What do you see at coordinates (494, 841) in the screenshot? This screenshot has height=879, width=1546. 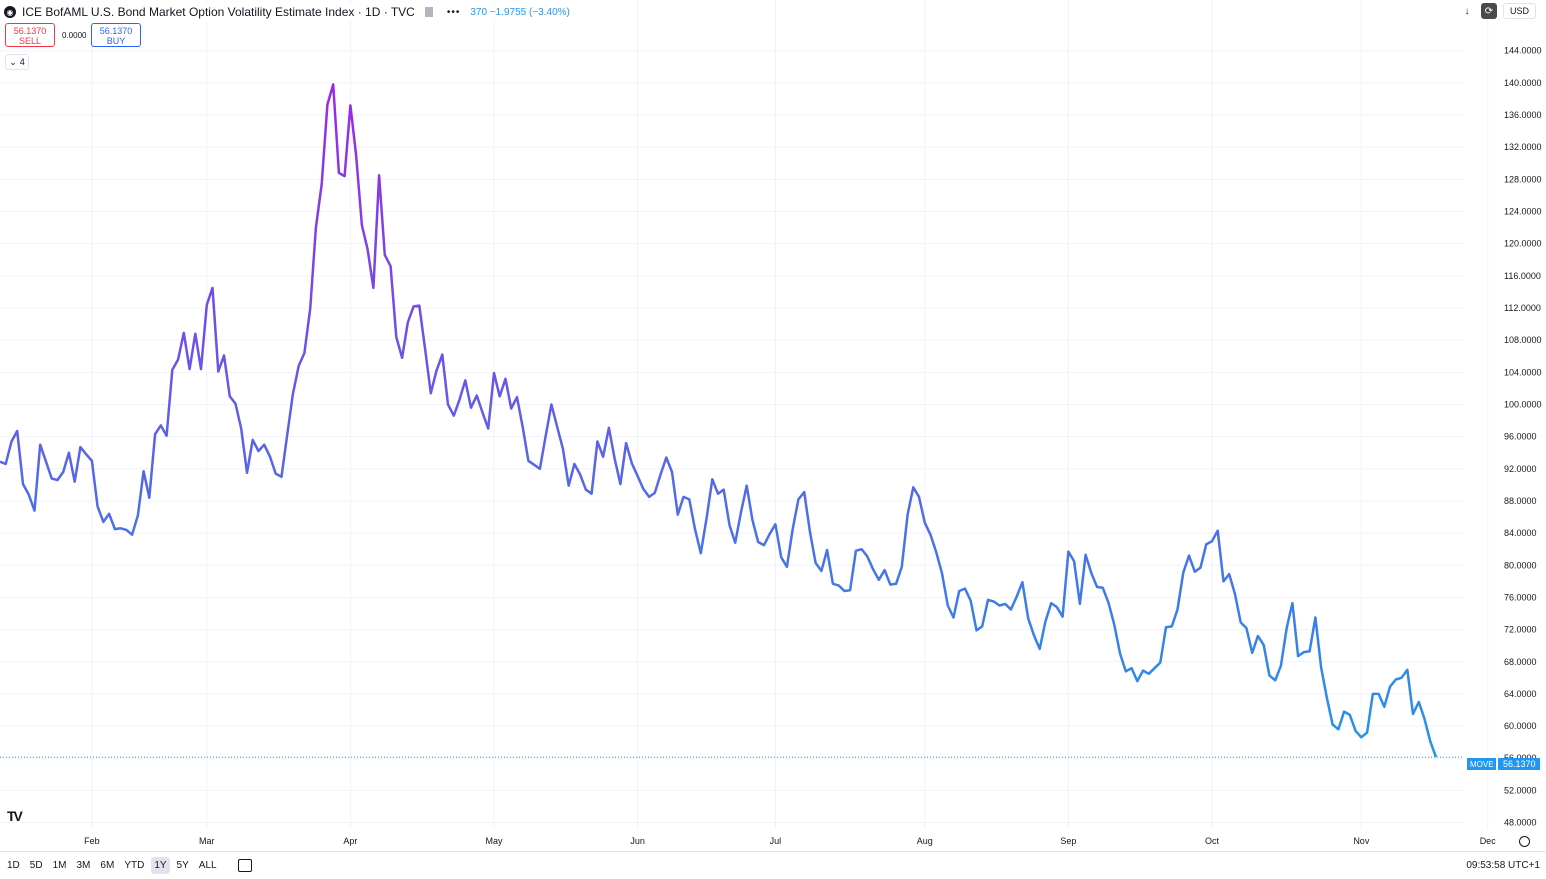 I see `x-tick-label: May` at bounding box center [494, 841].